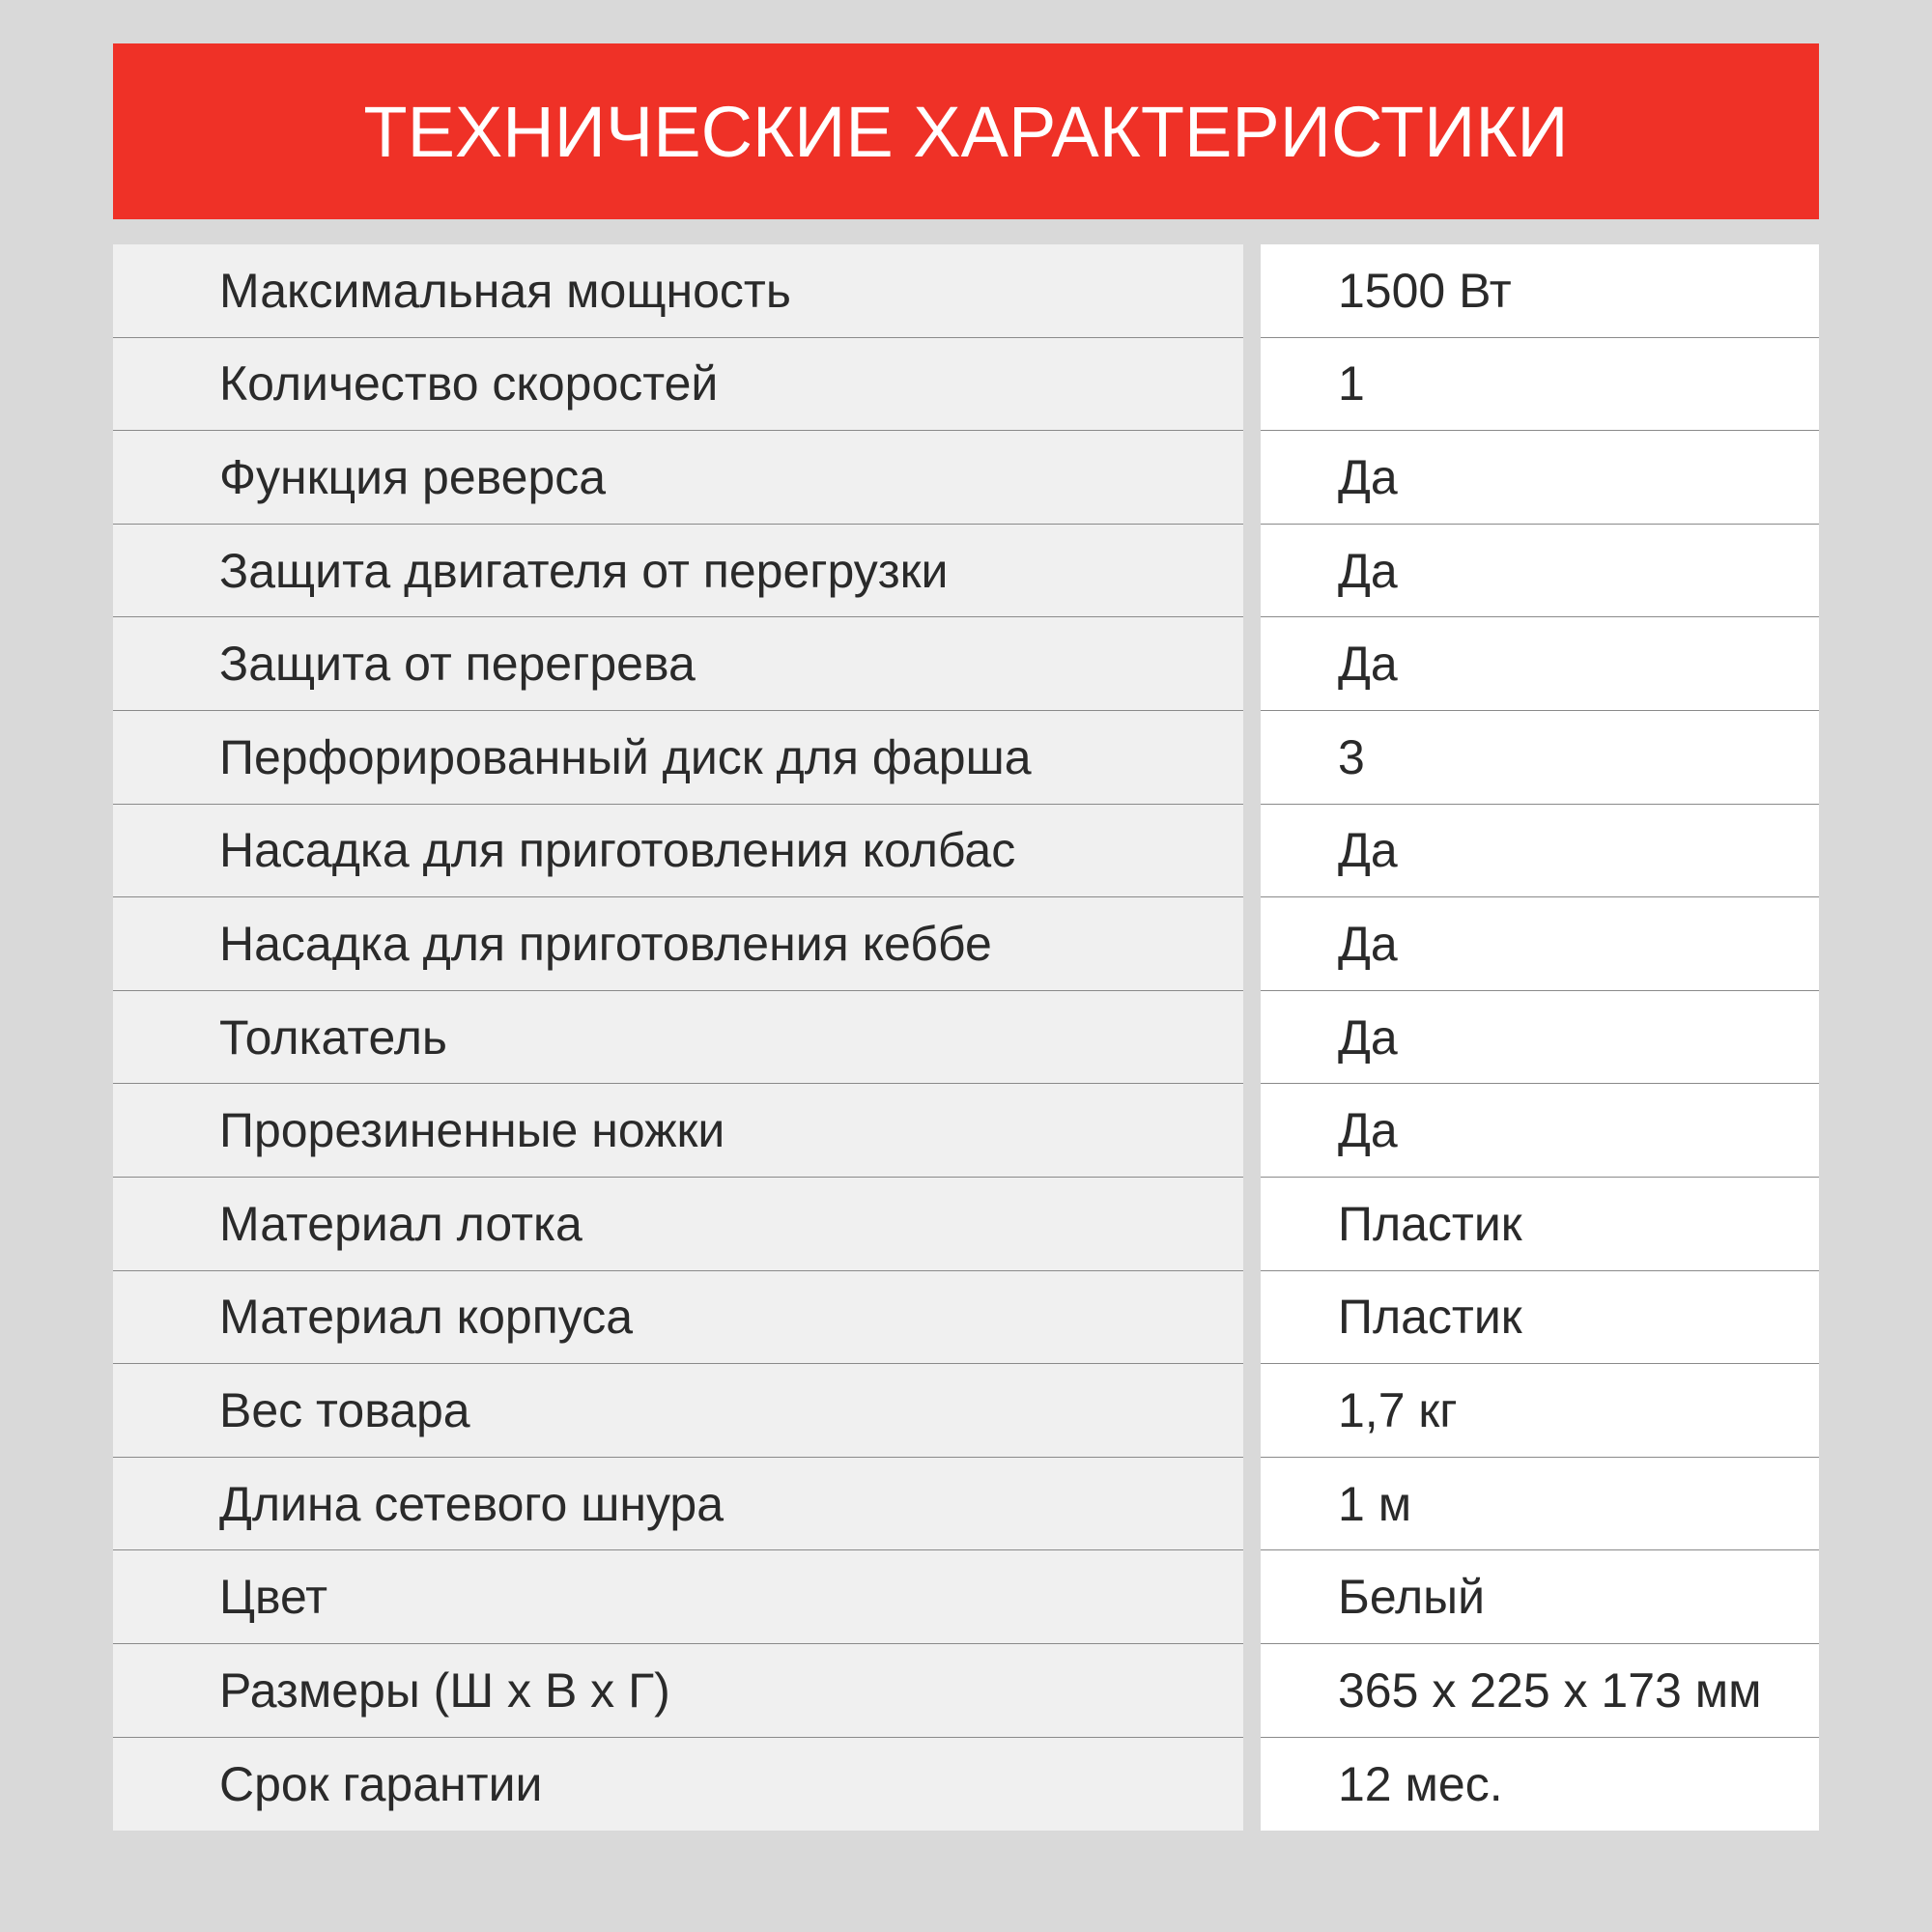 This screenshot has width=1932, height=1932. I want to click on spec-label: Толкатель, so click(678, 1037).